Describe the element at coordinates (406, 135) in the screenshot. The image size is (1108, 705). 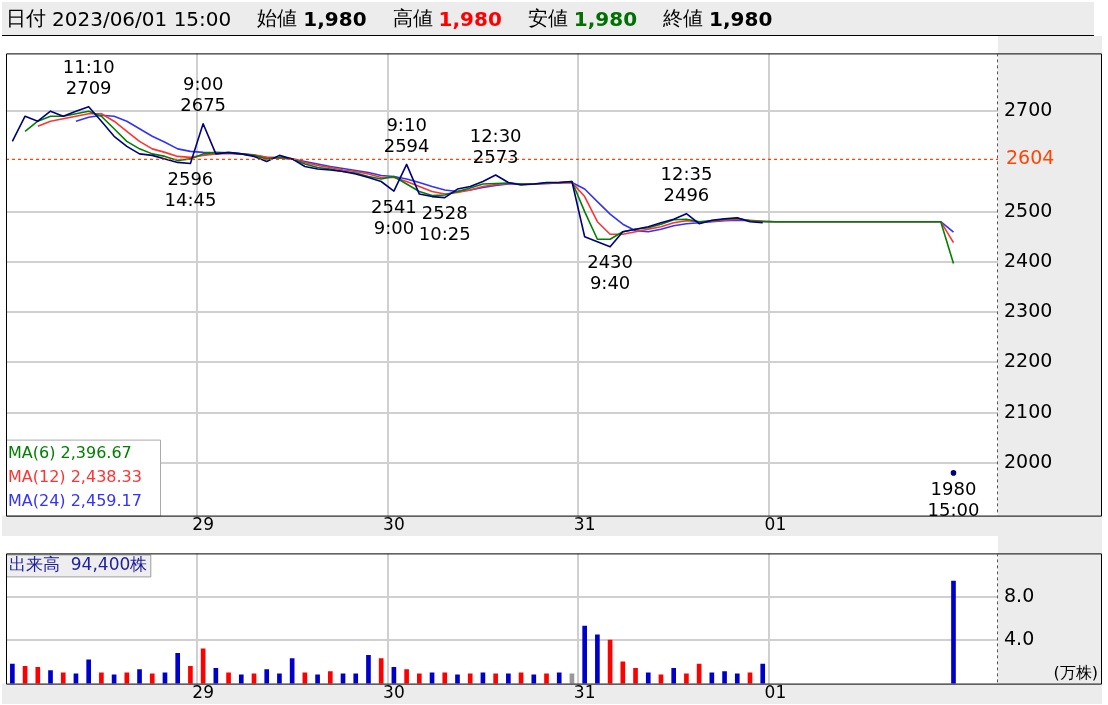
I see `annotation: 9:10 2594` at that location.